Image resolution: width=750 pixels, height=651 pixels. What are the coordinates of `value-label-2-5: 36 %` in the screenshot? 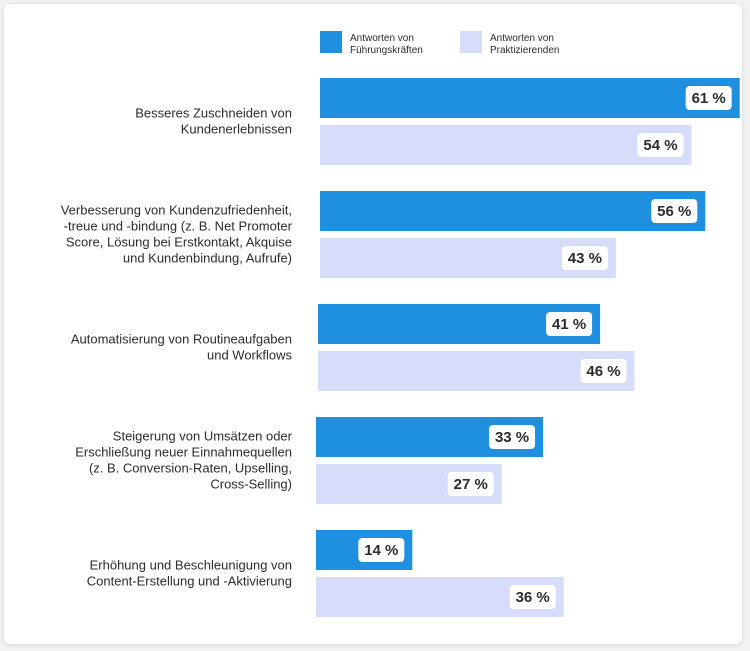 It's located at (533, 597).